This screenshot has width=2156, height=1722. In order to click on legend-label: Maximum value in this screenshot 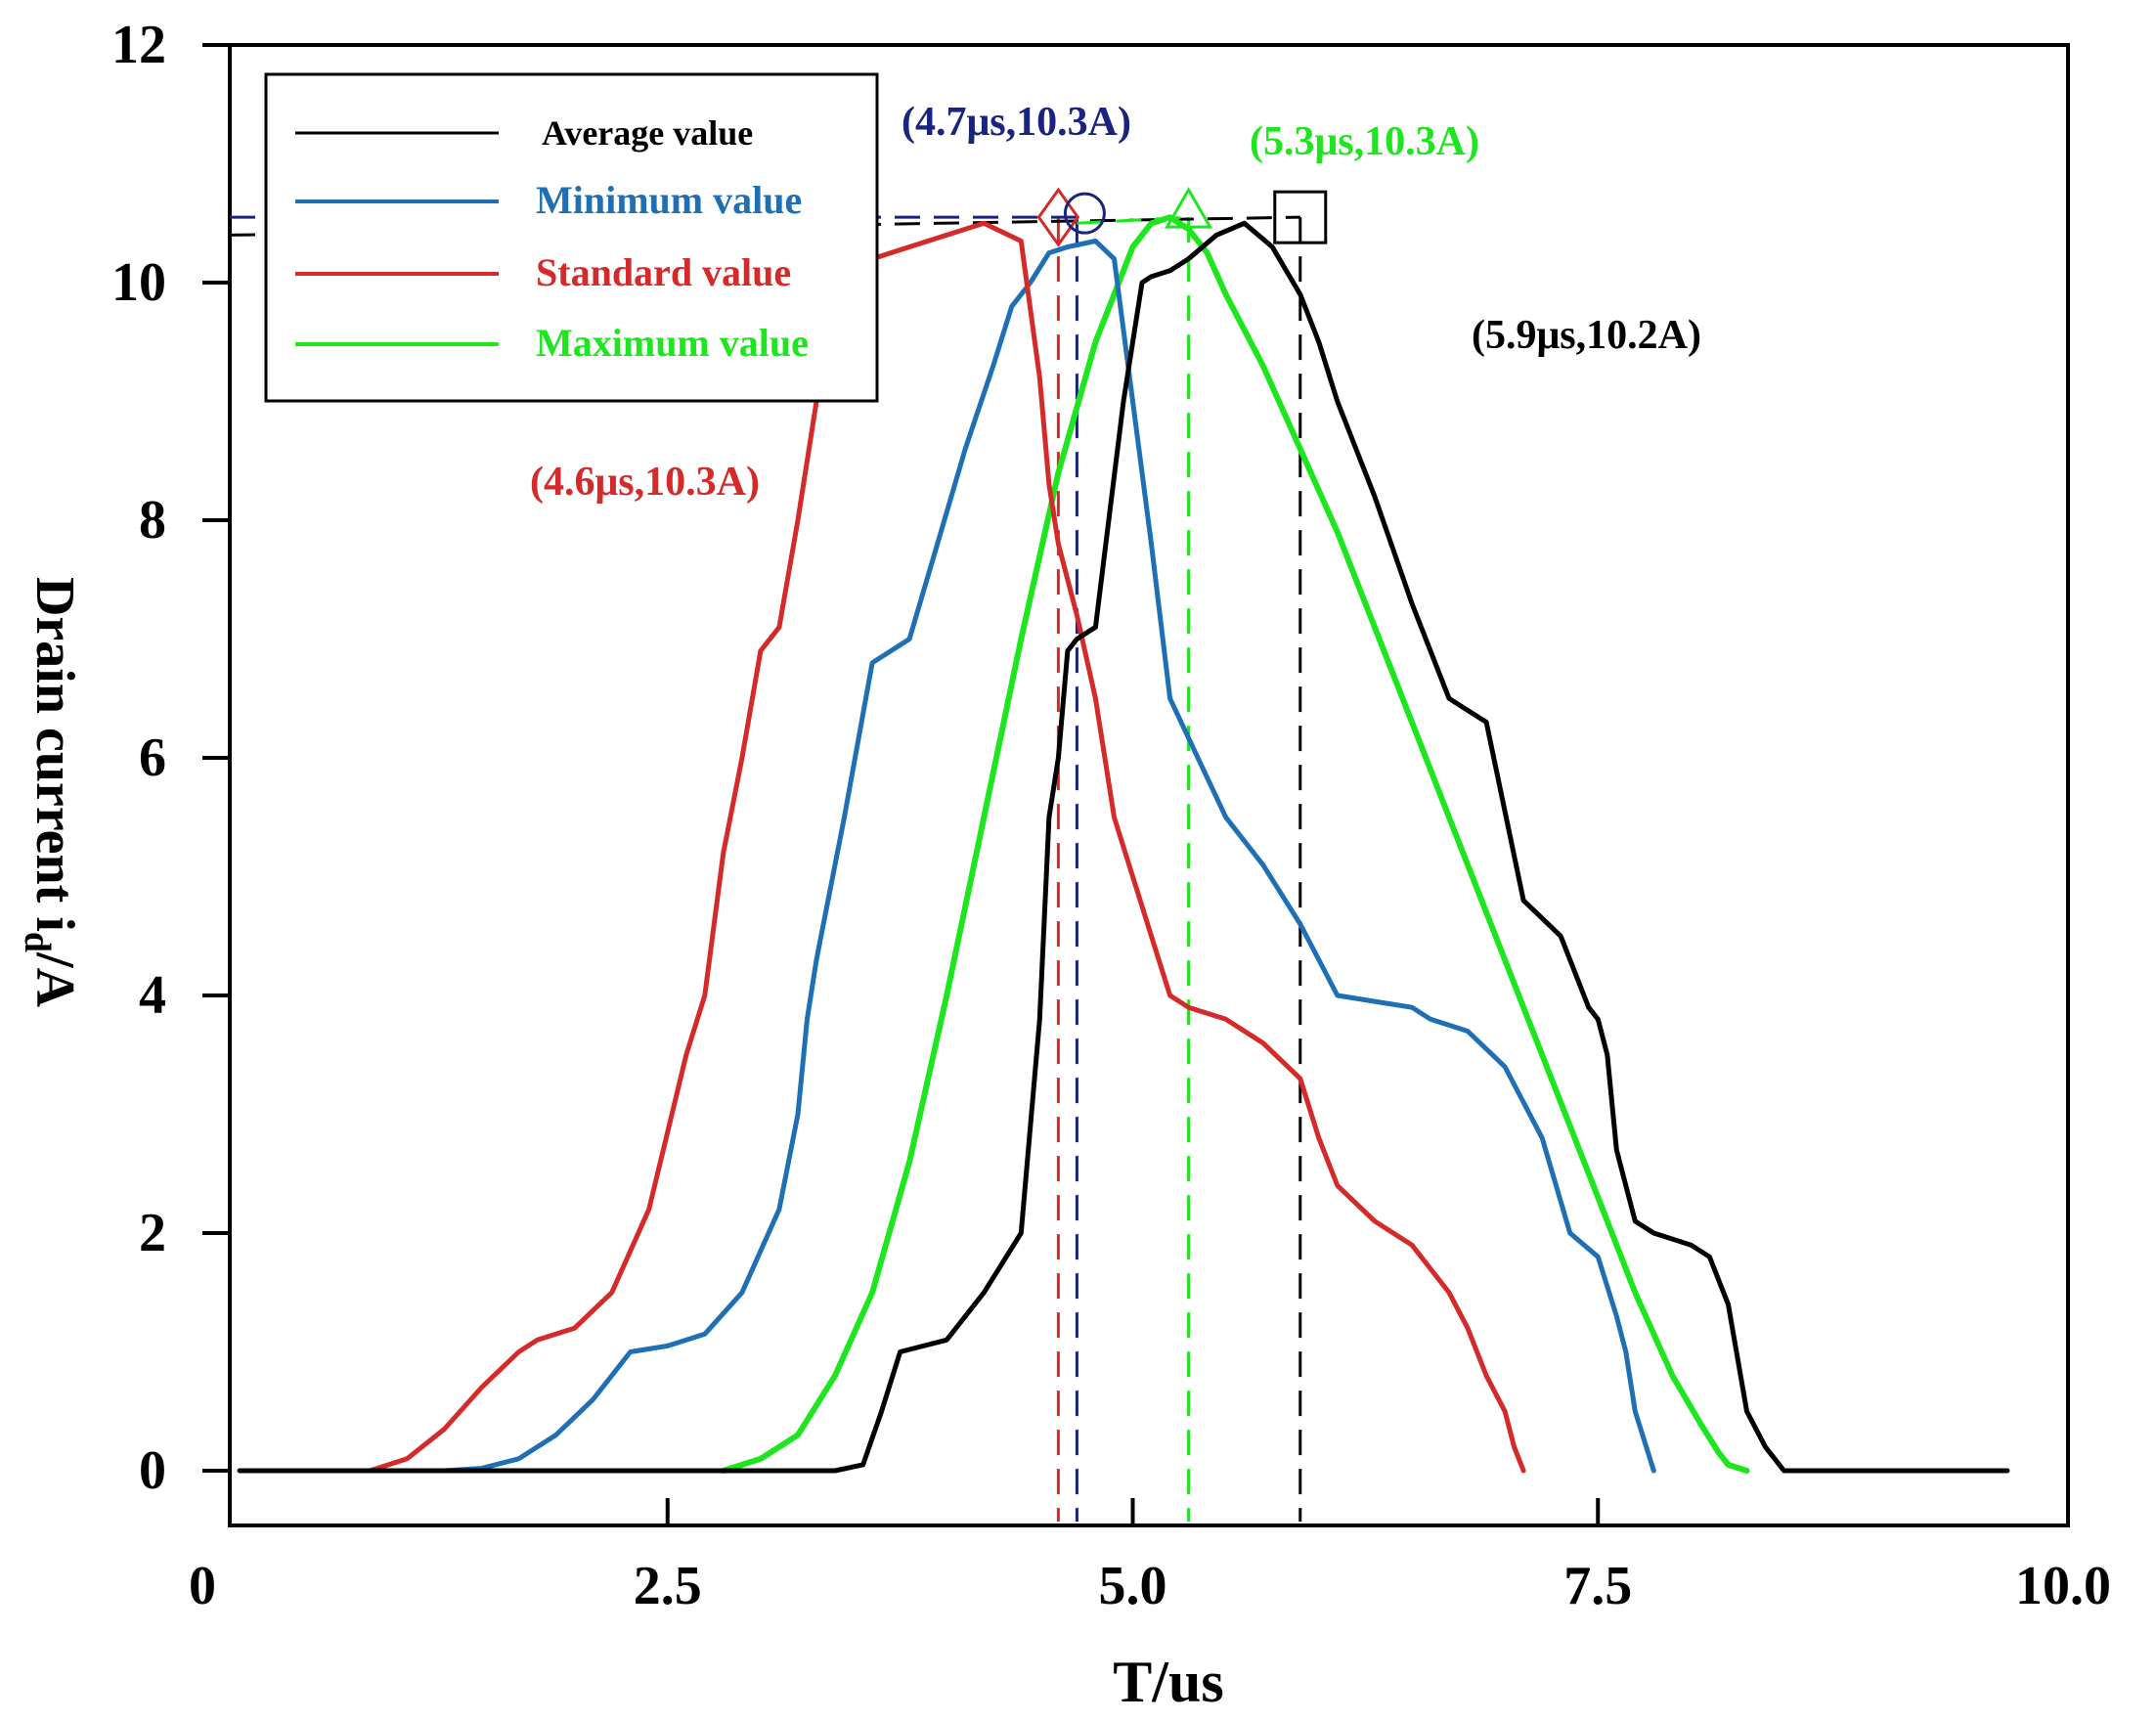, I will do `click(672, 343)`.